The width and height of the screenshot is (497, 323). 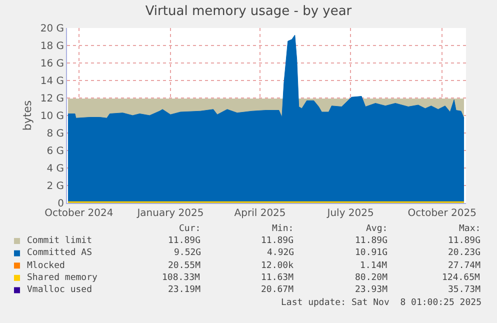 I want to click on text: Cur:, so click(x=190, y=229).